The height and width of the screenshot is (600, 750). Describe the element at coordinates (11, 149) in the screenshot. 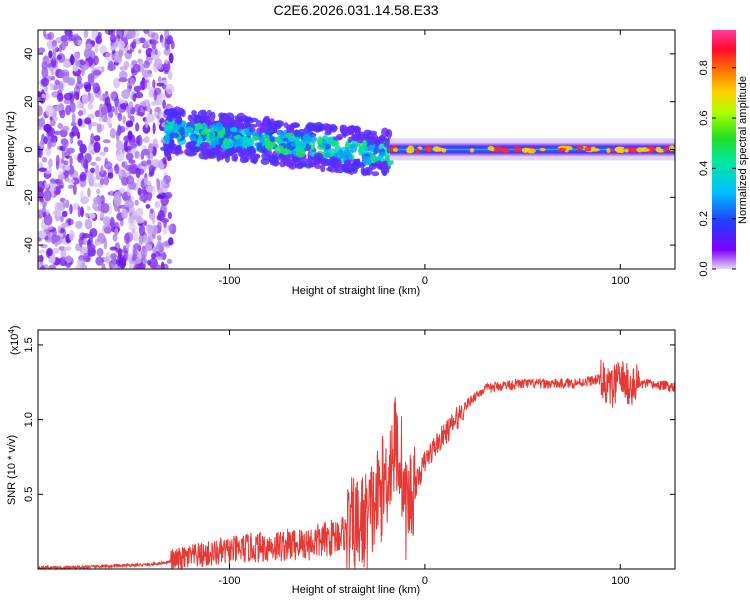

I see `spectrogram-y-axis-title: Frequency (Hz)` at that location.